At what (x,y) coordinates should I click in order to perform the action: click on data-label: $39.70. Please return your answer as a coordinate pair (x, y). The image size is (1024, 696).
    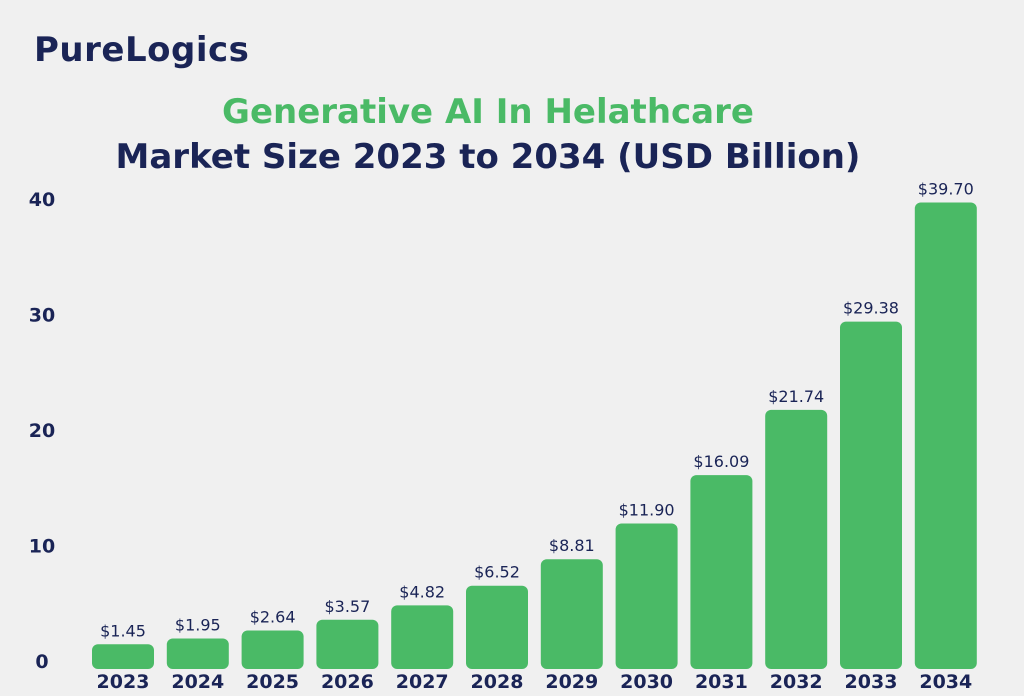
    Looking at the image, I should click on (946, 188).